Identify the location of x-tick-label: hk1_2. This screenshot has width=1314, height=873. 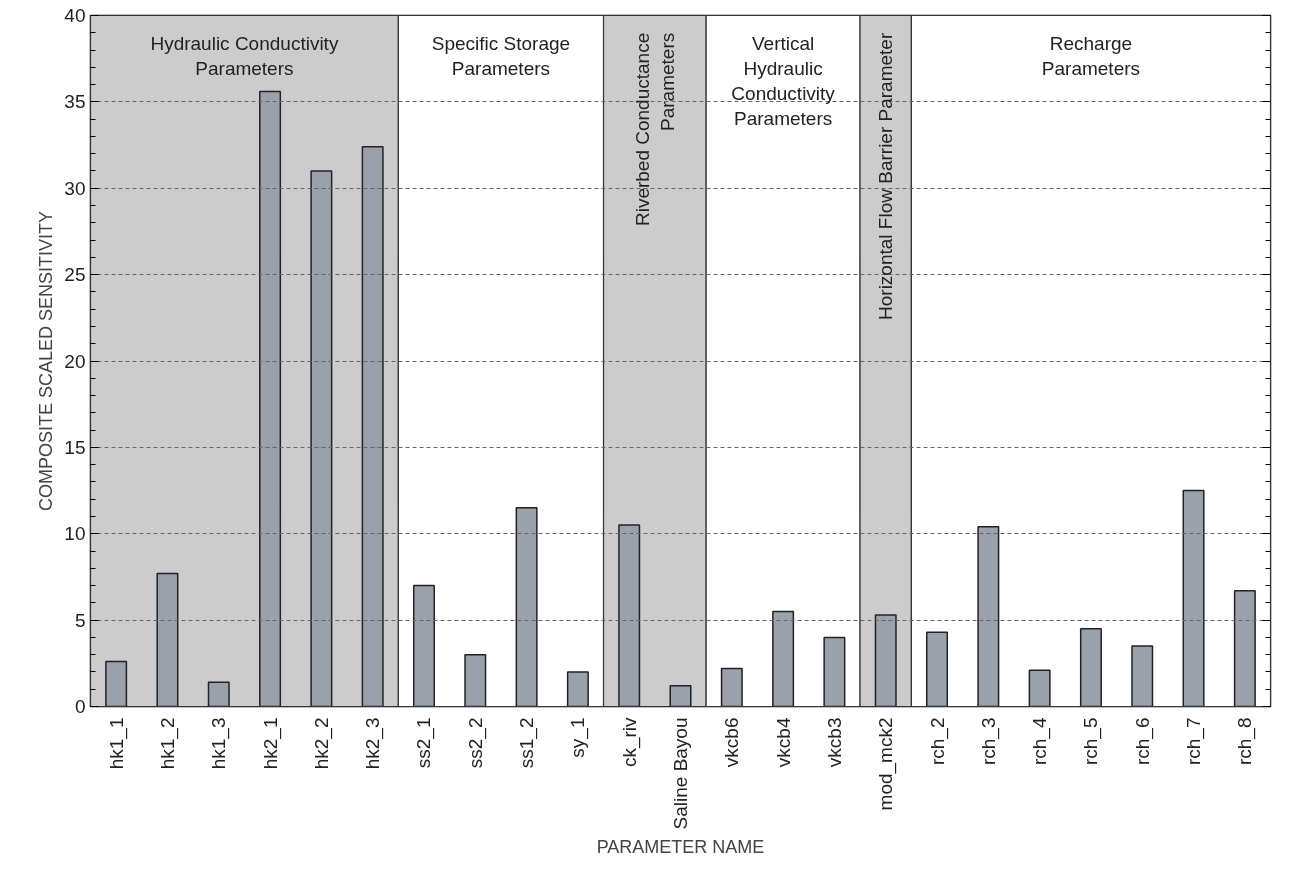
(167, 743).